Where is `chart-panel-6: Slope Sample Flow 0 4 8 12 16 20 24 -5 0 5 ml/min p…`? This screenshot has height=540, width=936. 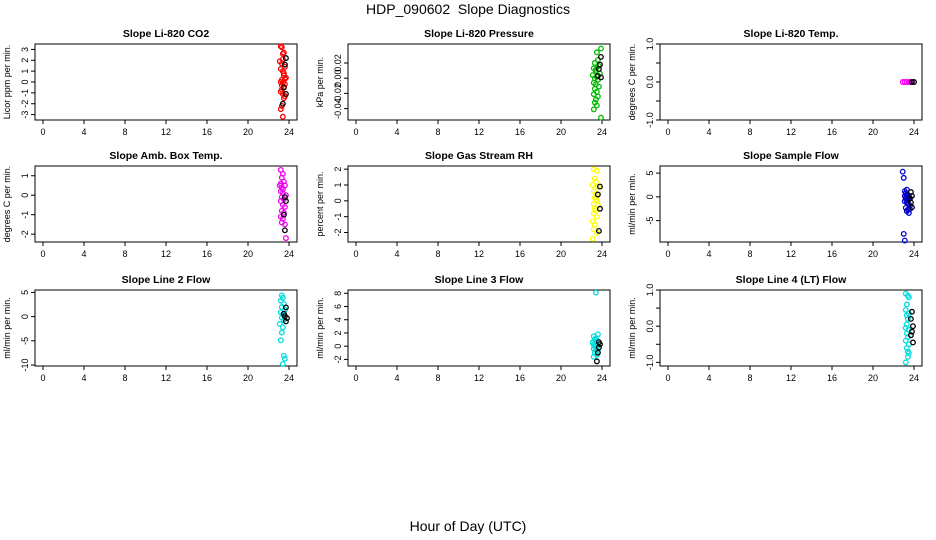
chart-panel-6: Slope Sample Flow 0 4 8 12 16 20 24 -5 0 5 ml/min p… is located at coordinates (775, 204).